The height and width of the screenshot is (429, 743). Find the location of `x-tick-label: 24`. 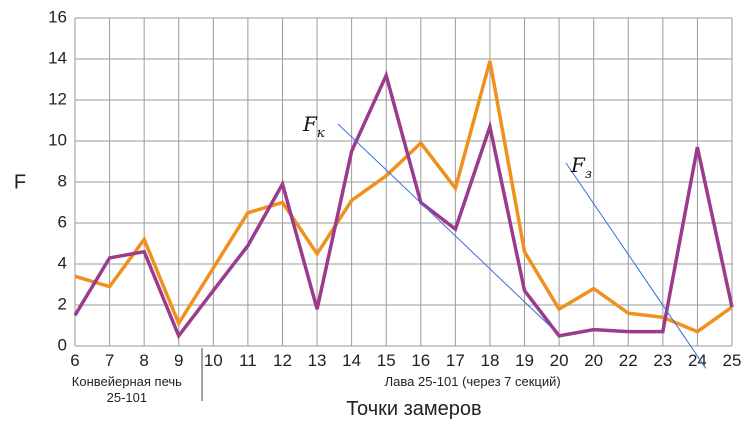

x-tick-label: 24 is located at coordinates (697, 360).